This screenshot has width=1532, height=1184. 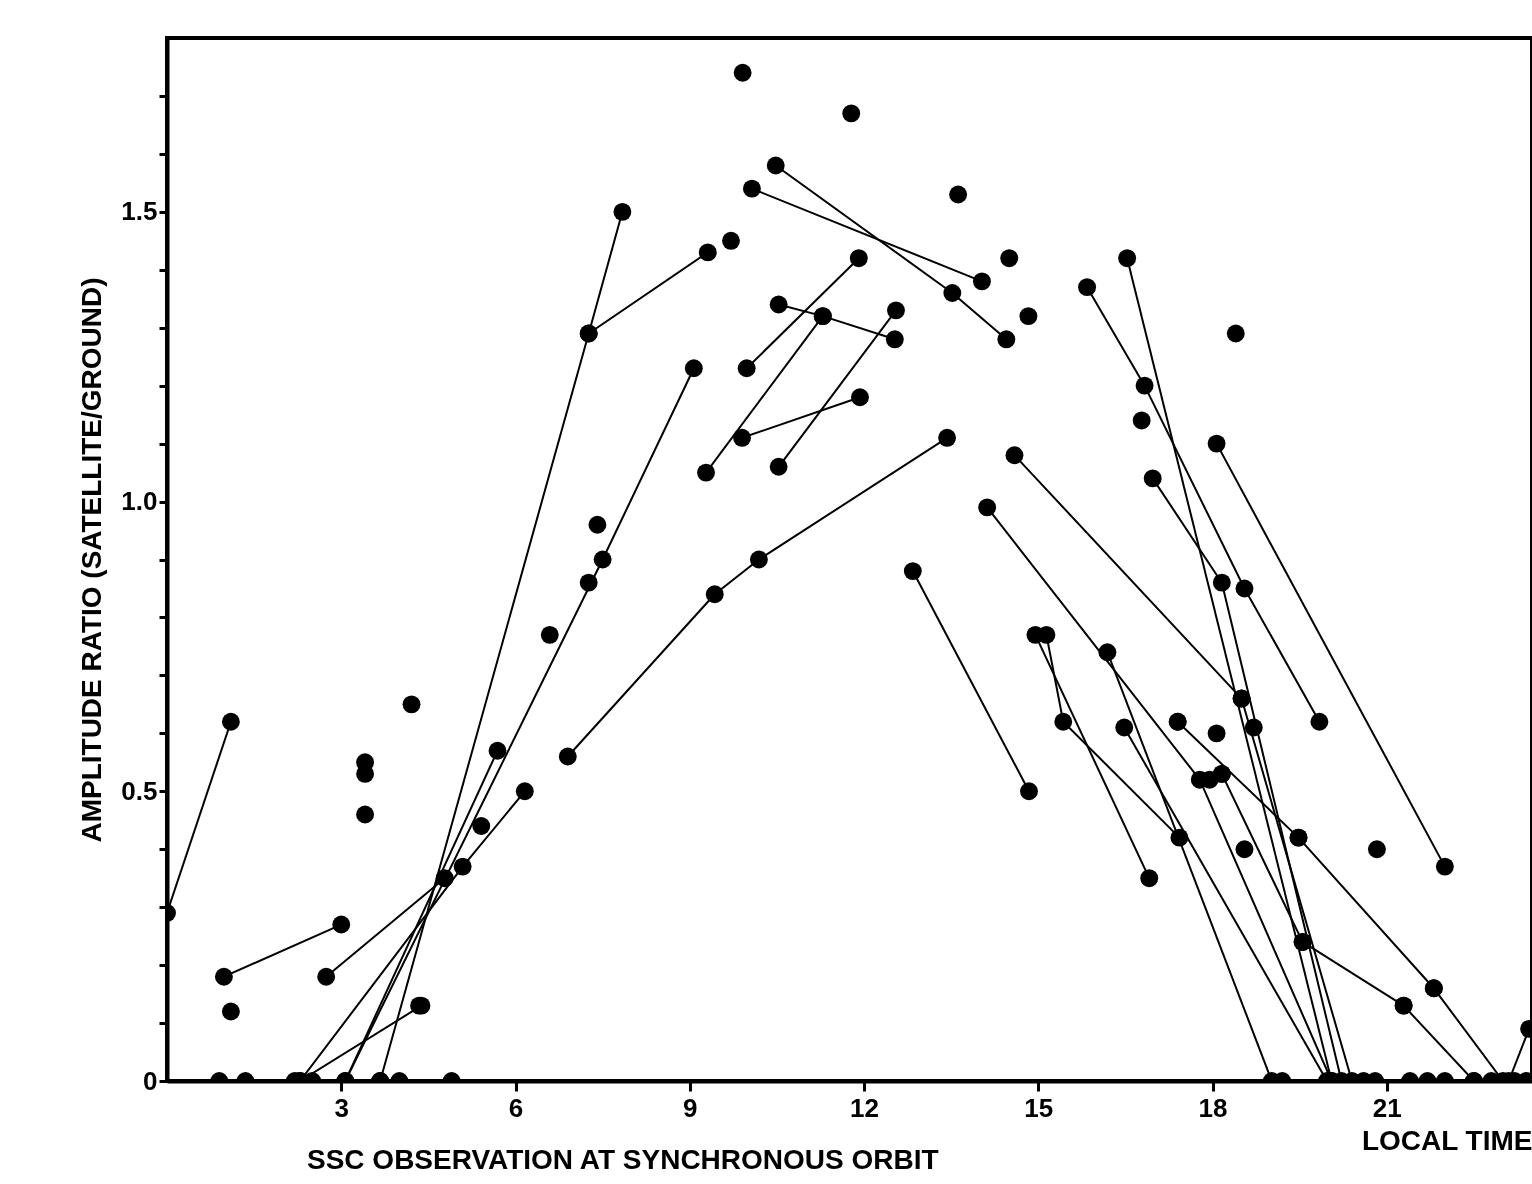 What do you see at coordinates (1387, 1107) in the screenshot?
I see `x-tick-label: 21` at bounding box center [1387, 1107].